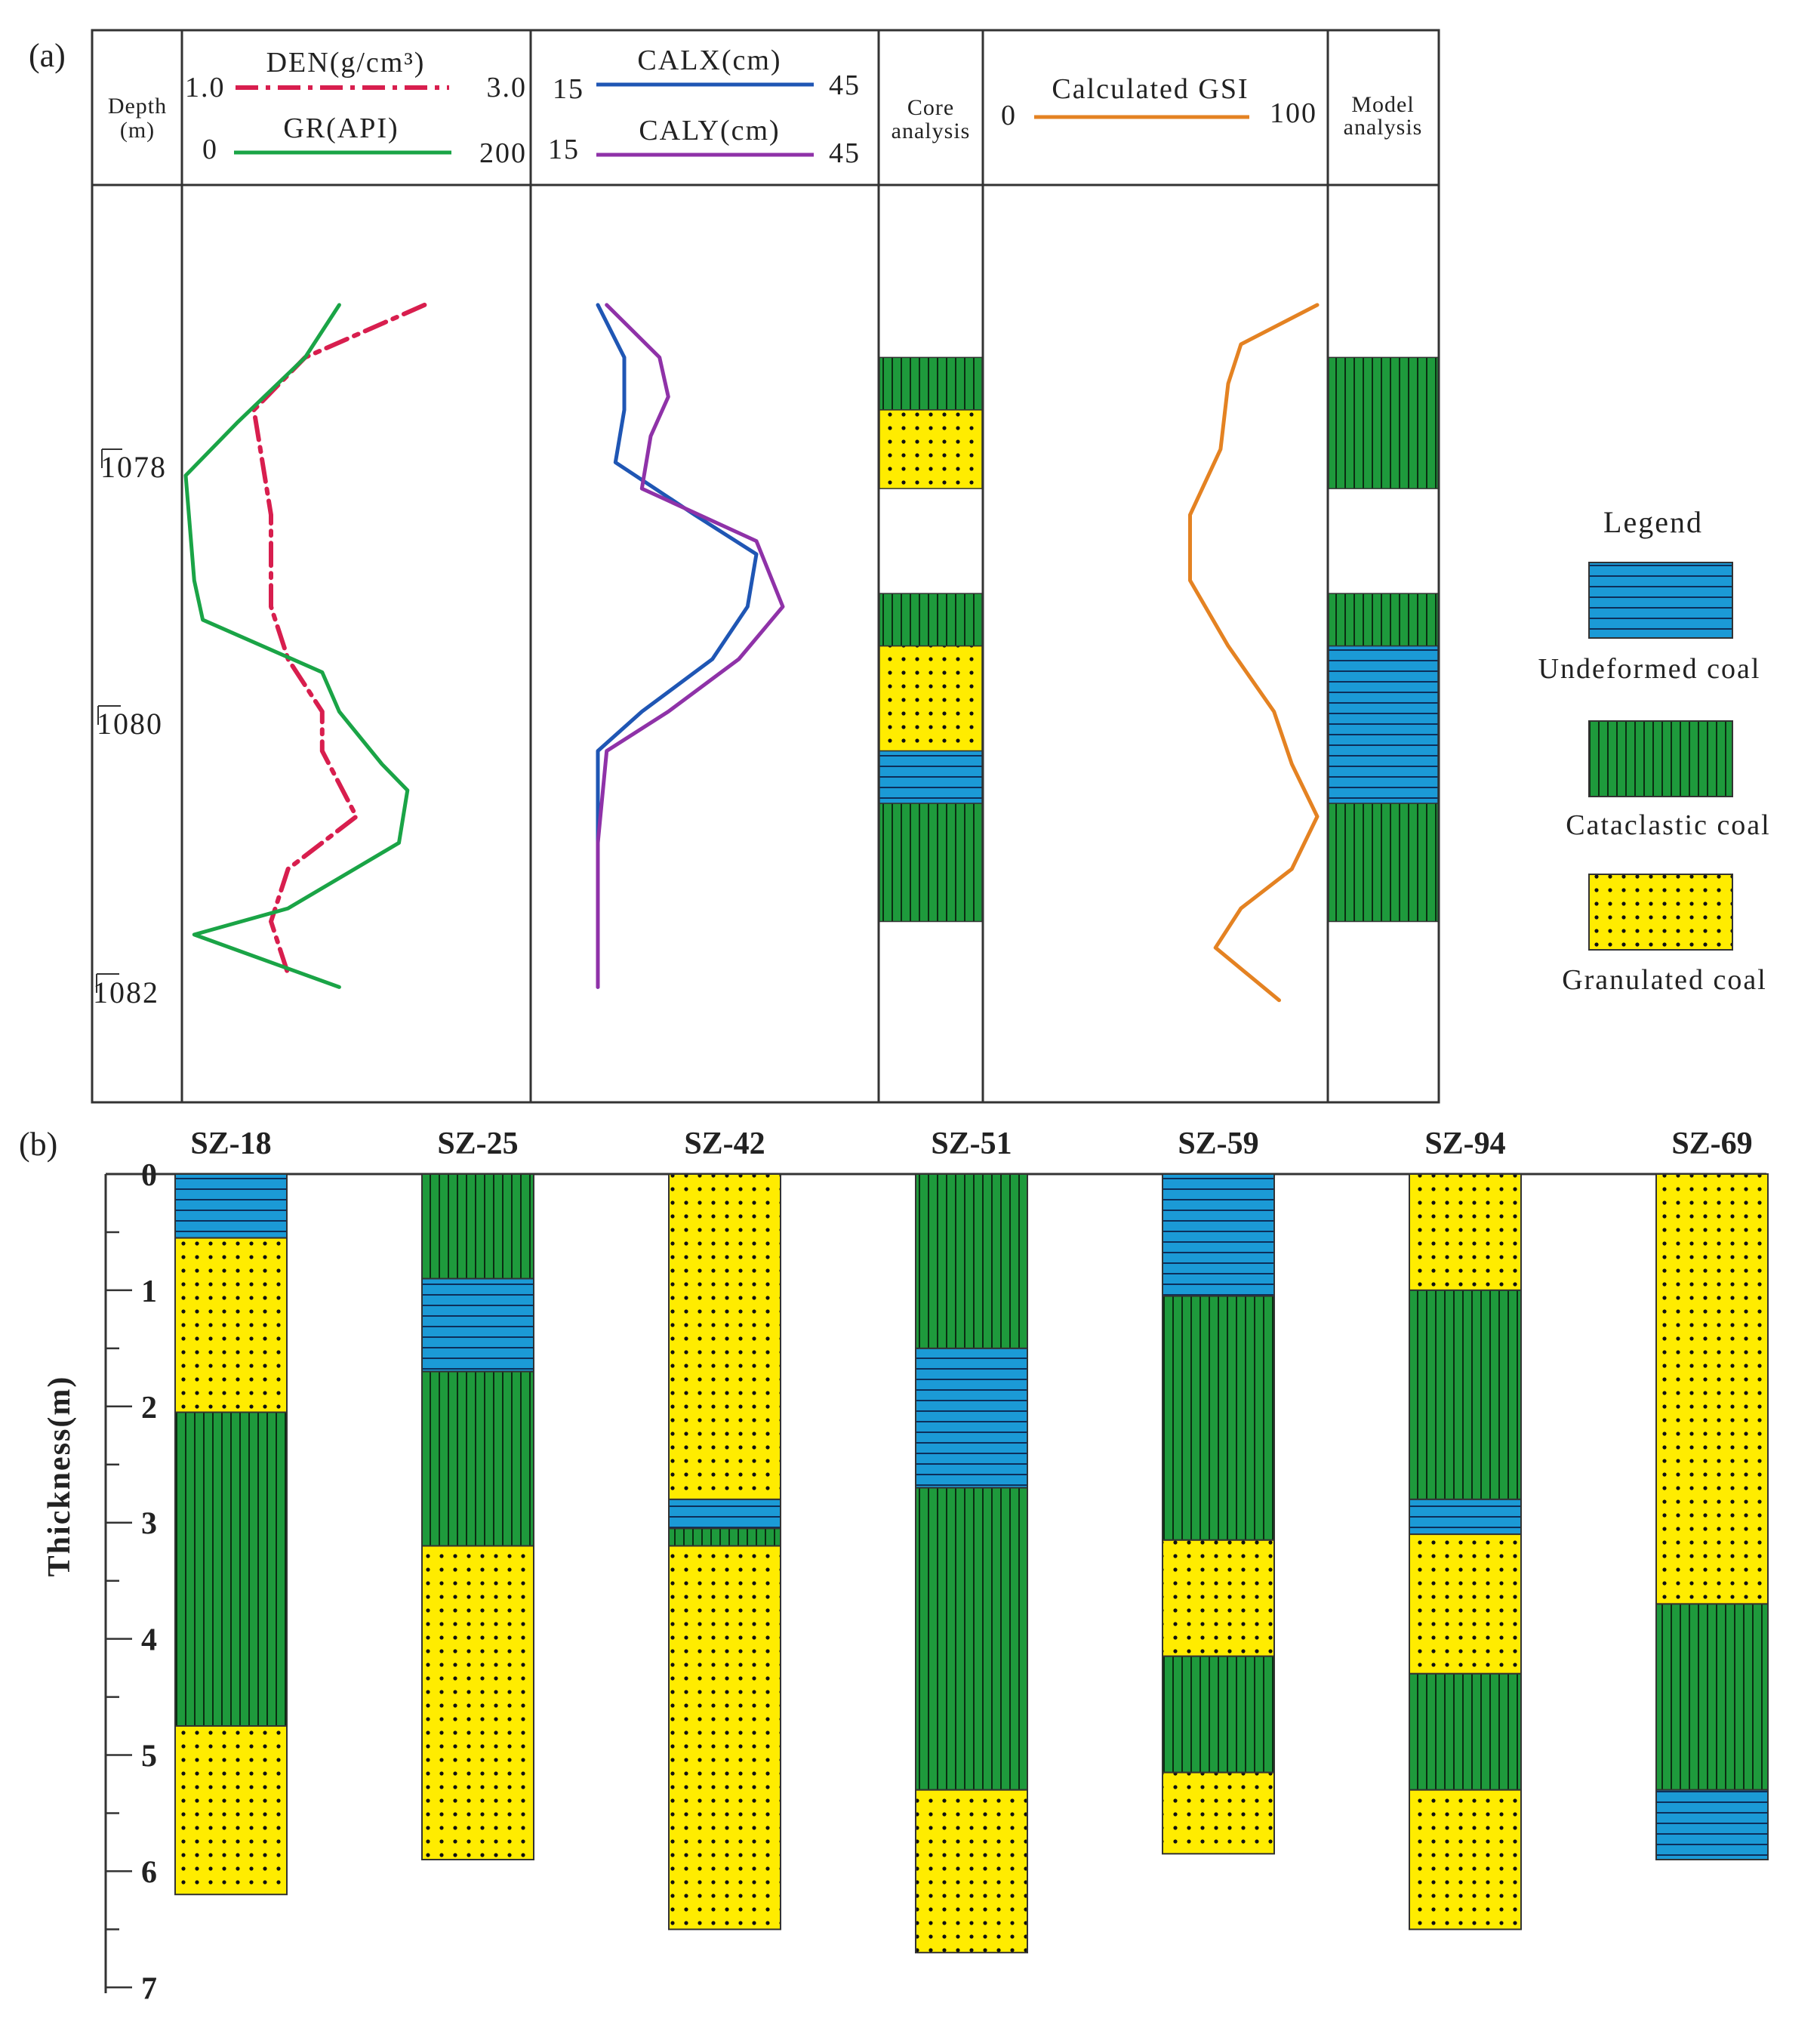 This screenshot has height=2034, width=1820. I want to click on den-g-cm-curve, so click(339, 639).